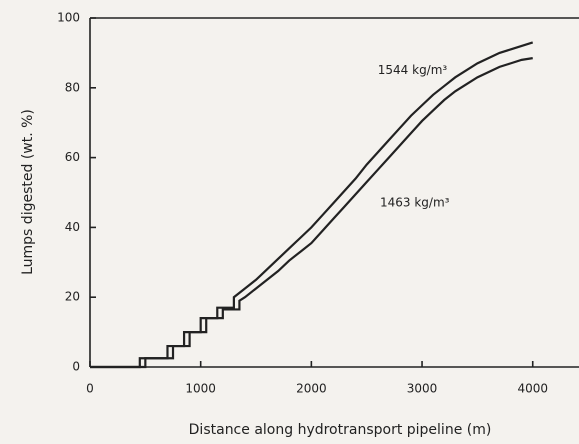 This screenshot has width=579, height=444. What do you see at coordinates (28, 192) in the screenshot?
I see `y-axis-label: Lumps digested (wt. %)` at bounding box center [28, 192].